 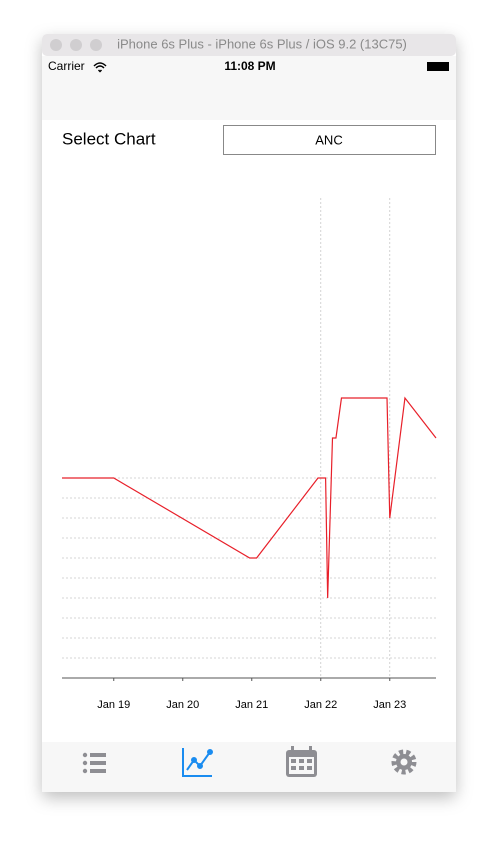 I want to click on x-tick-label: Jan 23, so click(x=389, y=705).